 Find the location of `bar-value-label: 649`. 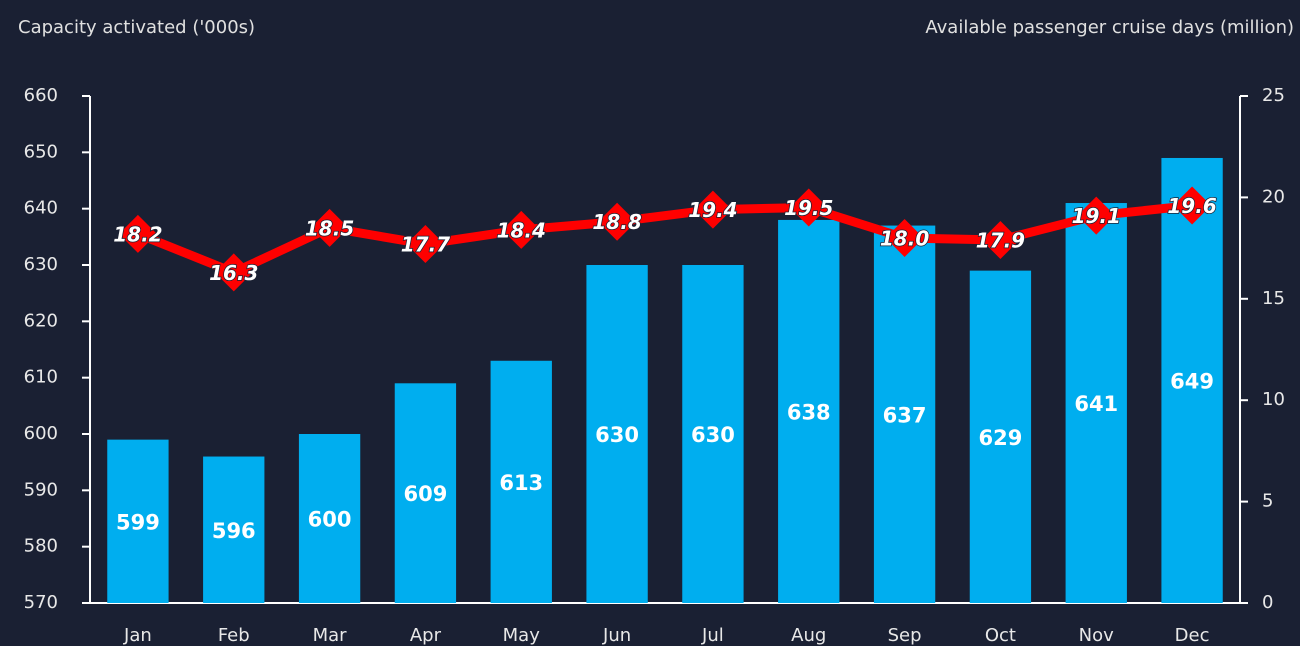

bar-value-label: 649 is located at coordinates (1192, 381).